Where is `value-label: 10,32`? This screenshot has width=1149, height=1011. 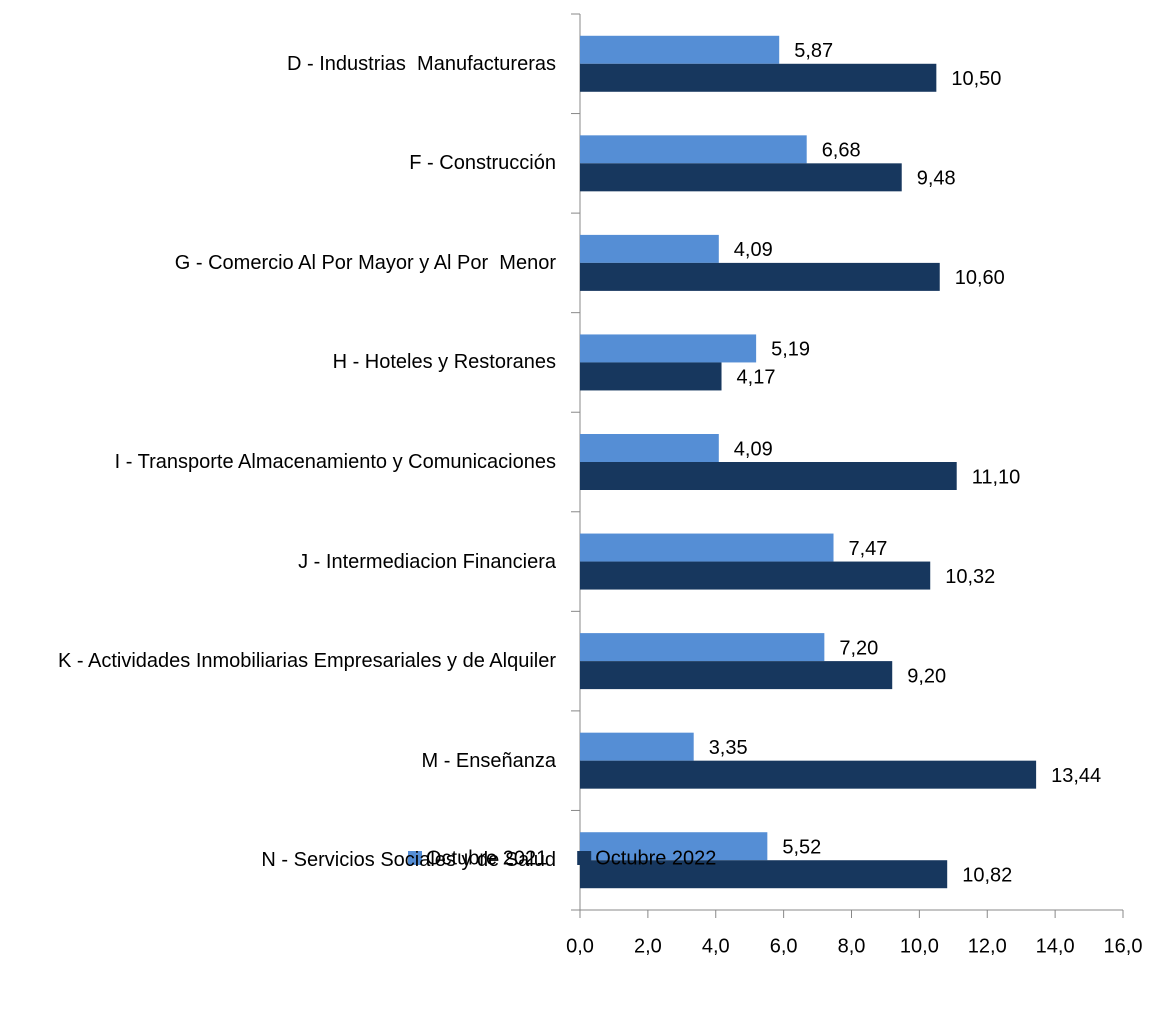
value-label: 10,32 is located at coordinates (970, 577).